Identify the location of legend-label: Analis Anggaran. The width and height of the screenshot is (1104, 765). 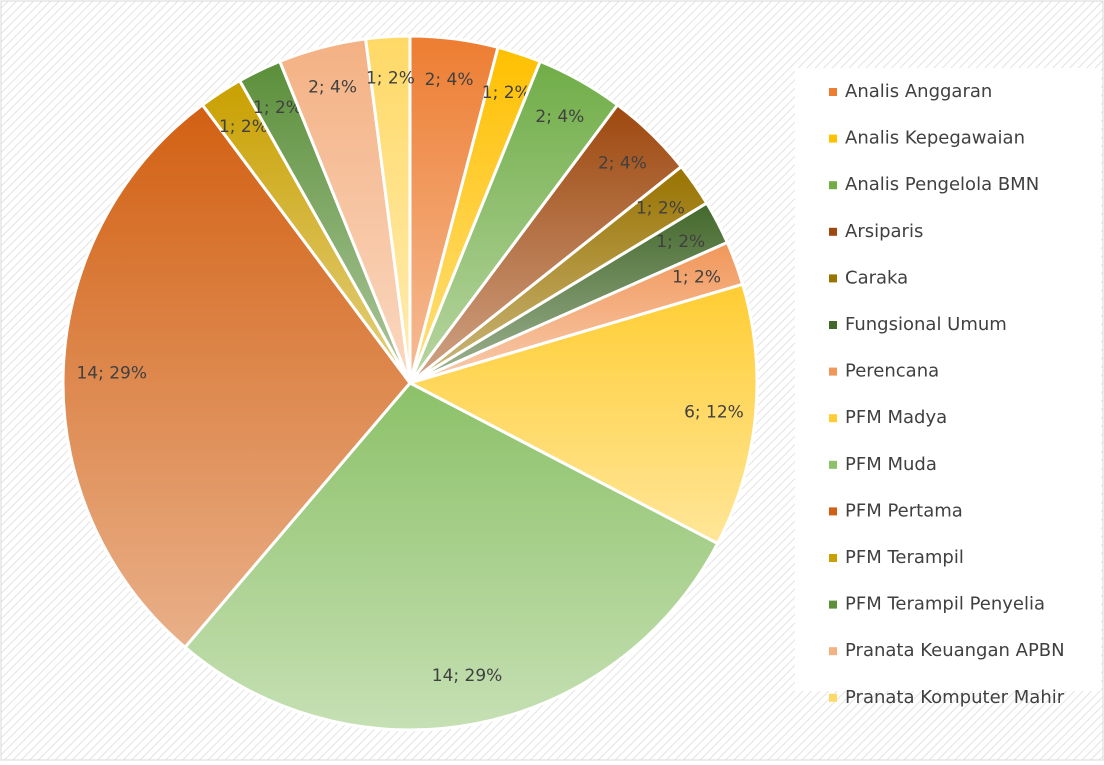
(918, 91).